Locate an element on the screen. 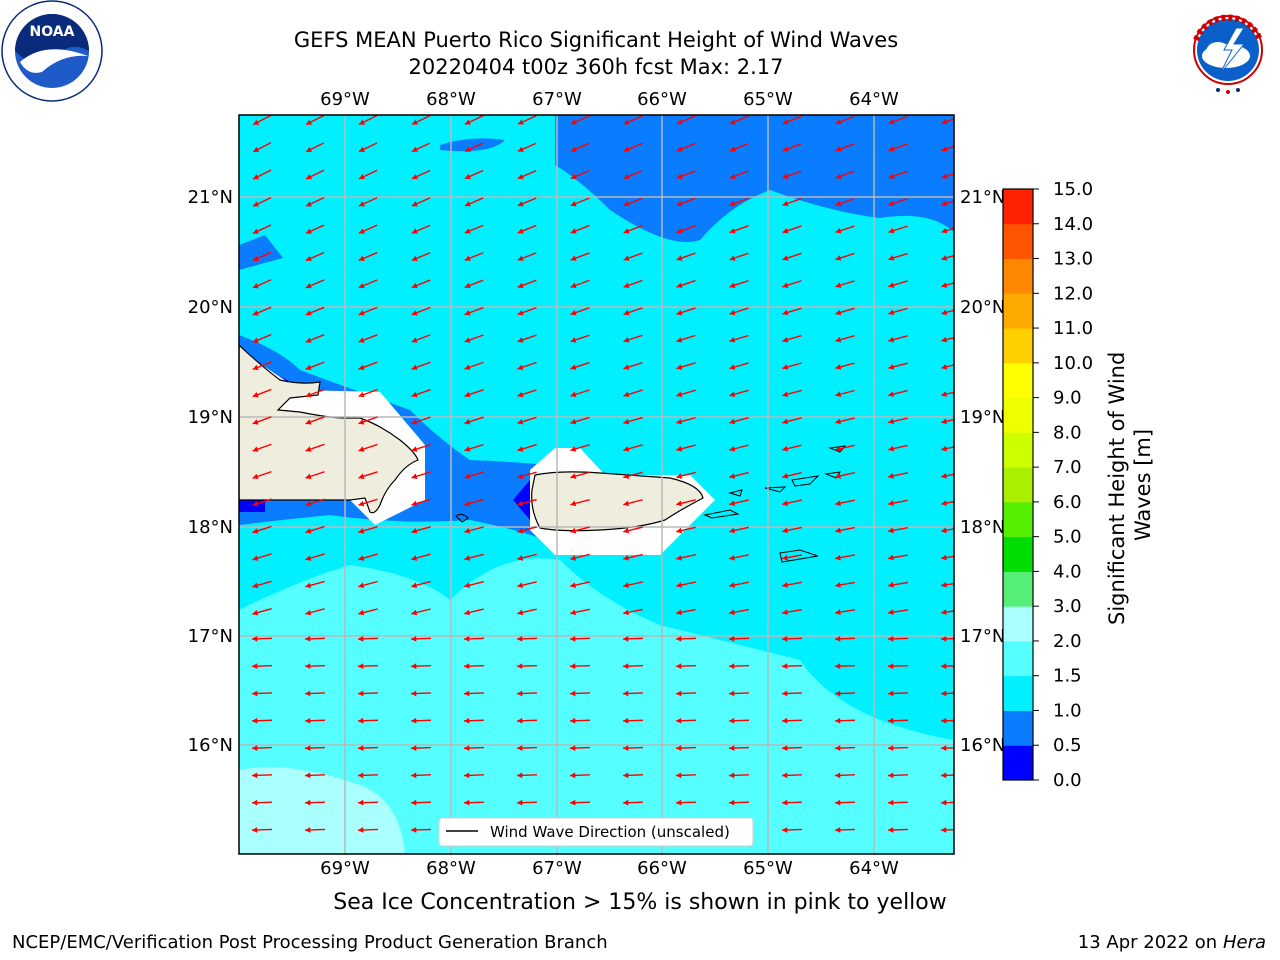 This screenshot has height=960, width=1280. lat-label-left: 17°N is located at coordinates (210, 636).